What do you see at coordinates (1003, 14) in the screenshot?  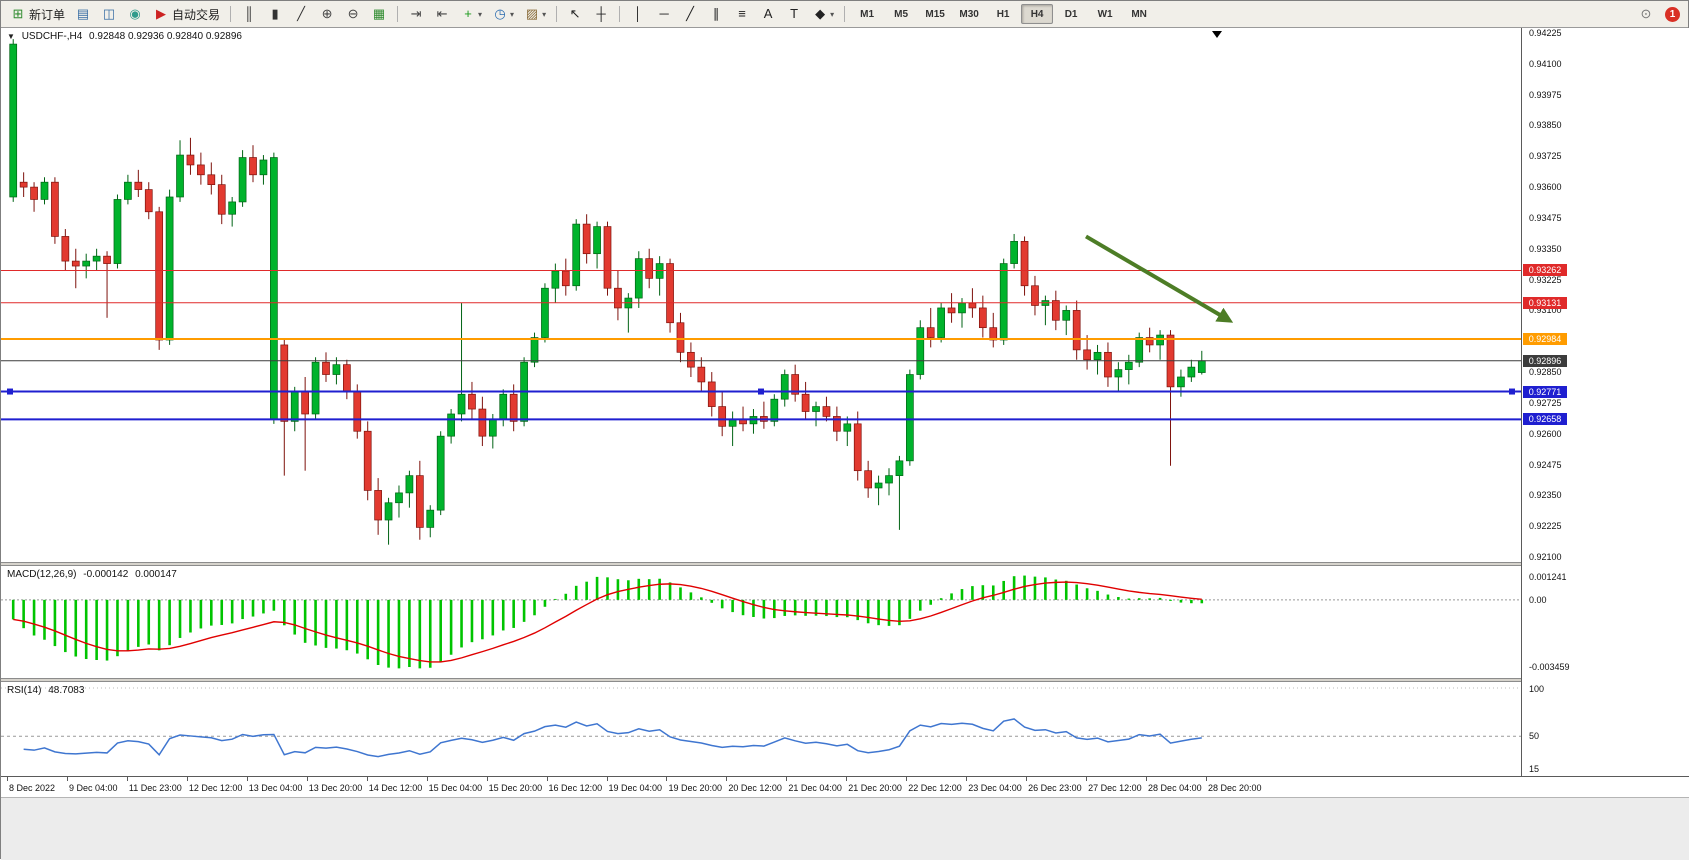 I see `timeframe-H1: H1` at bounding box center [1003, 14].